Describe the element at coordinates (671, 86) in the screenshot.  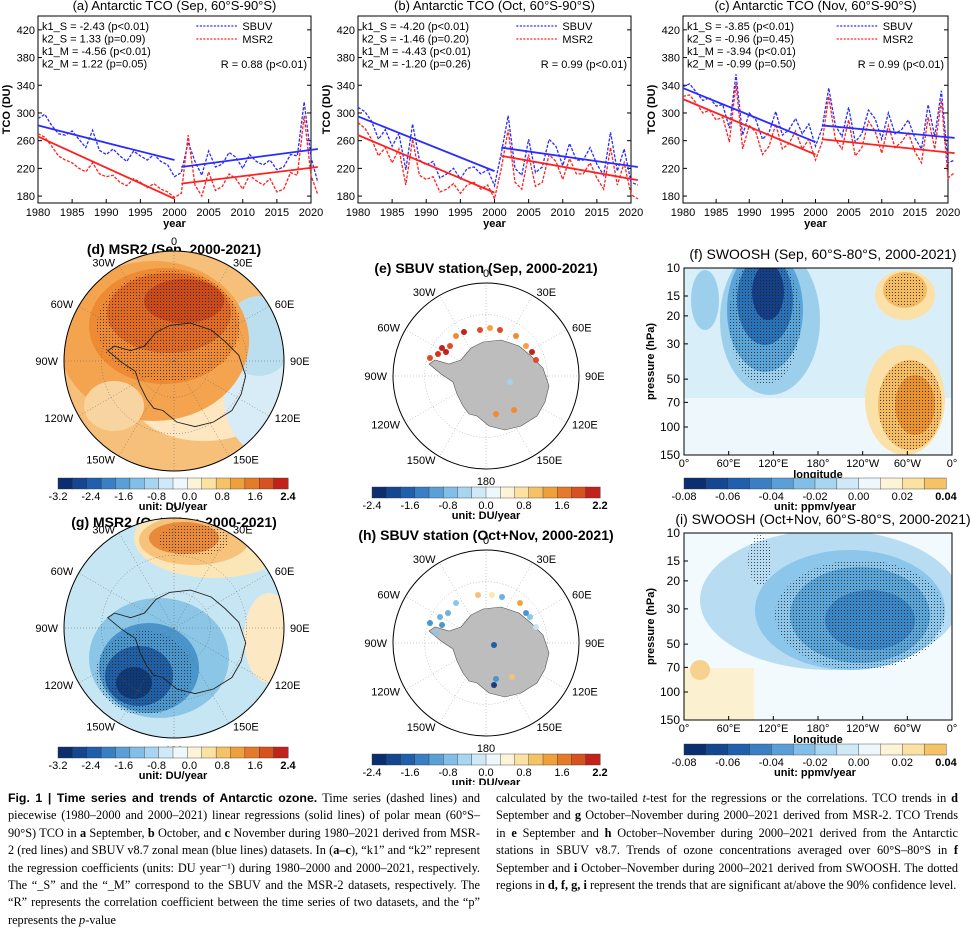
I see `y-tick-label: 340` at that location.